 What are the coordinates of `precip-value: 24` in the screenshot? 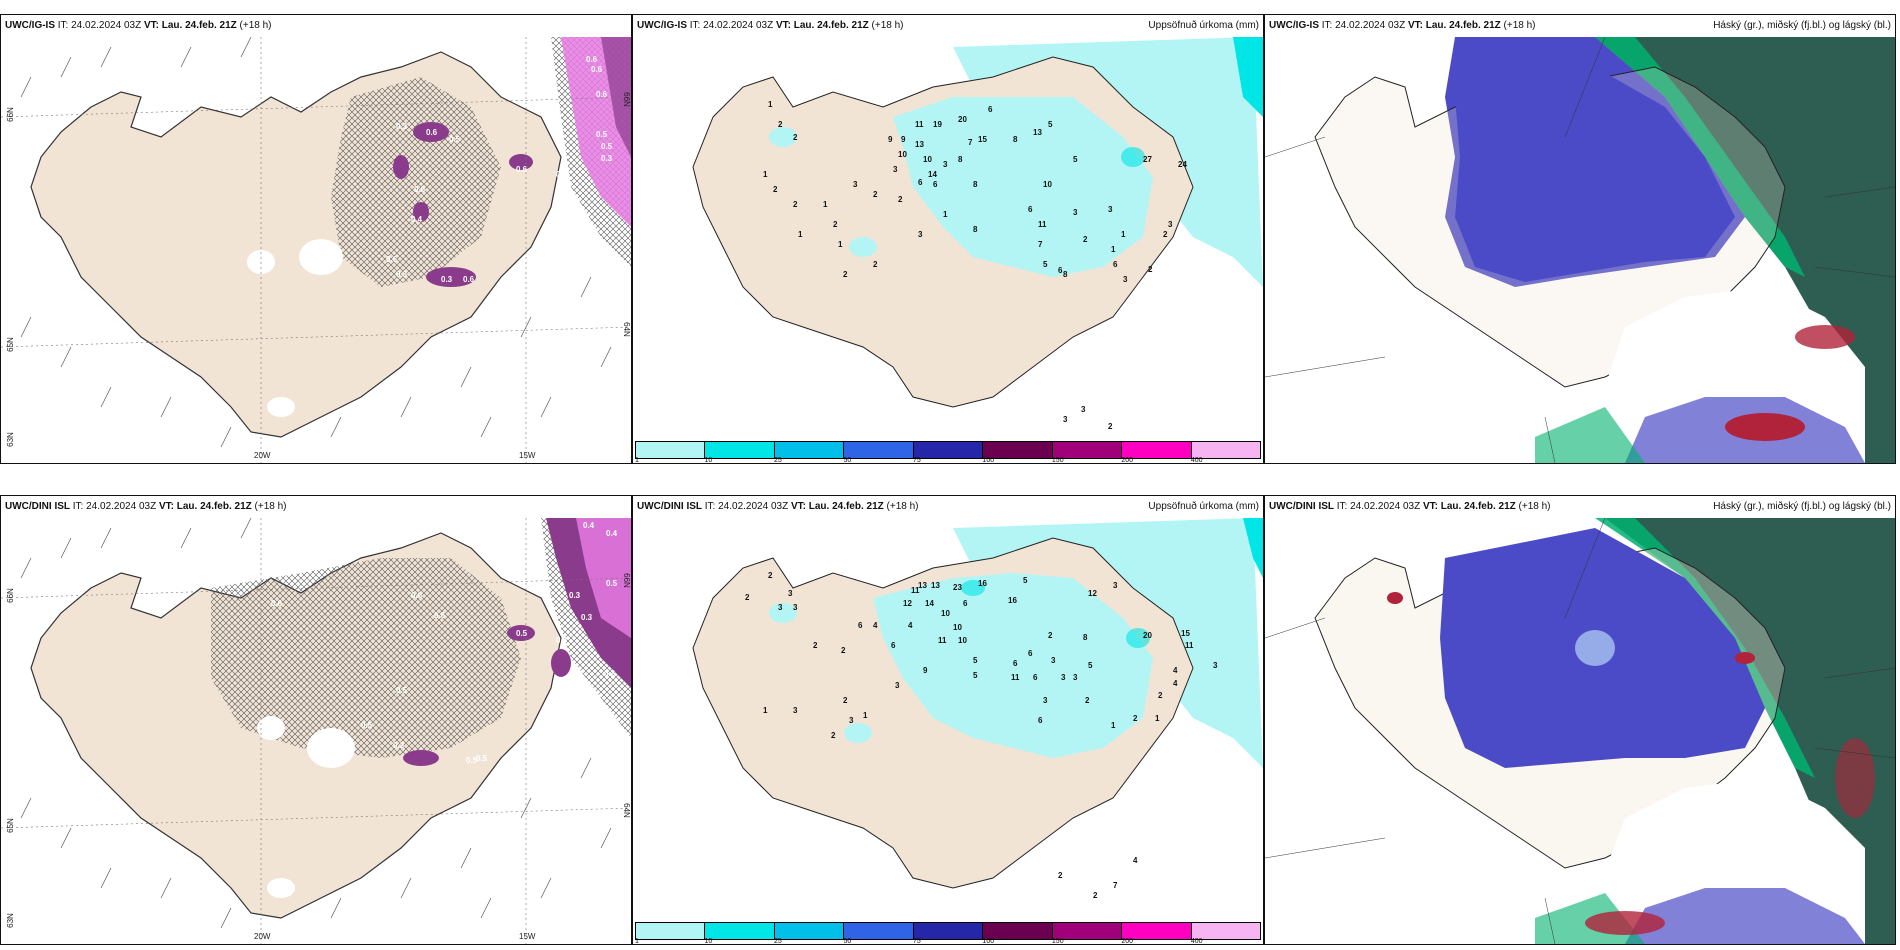 It's located at (1182, 164).